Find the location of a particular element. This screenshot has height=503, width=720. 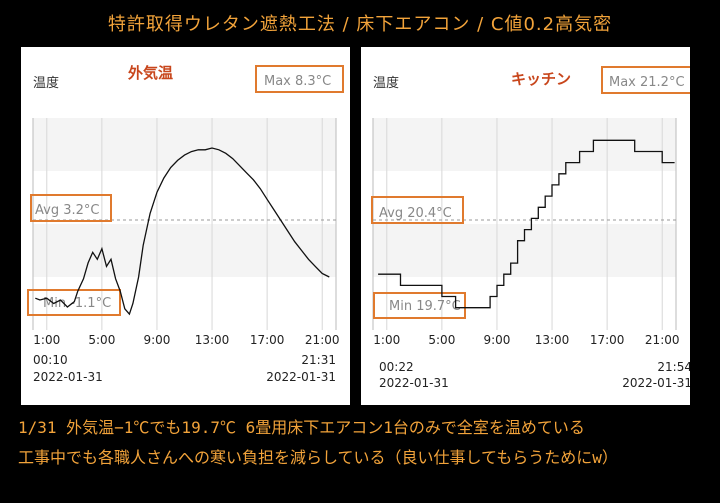

max-label: Max 21.2°C is located at coordinates (647, 82).